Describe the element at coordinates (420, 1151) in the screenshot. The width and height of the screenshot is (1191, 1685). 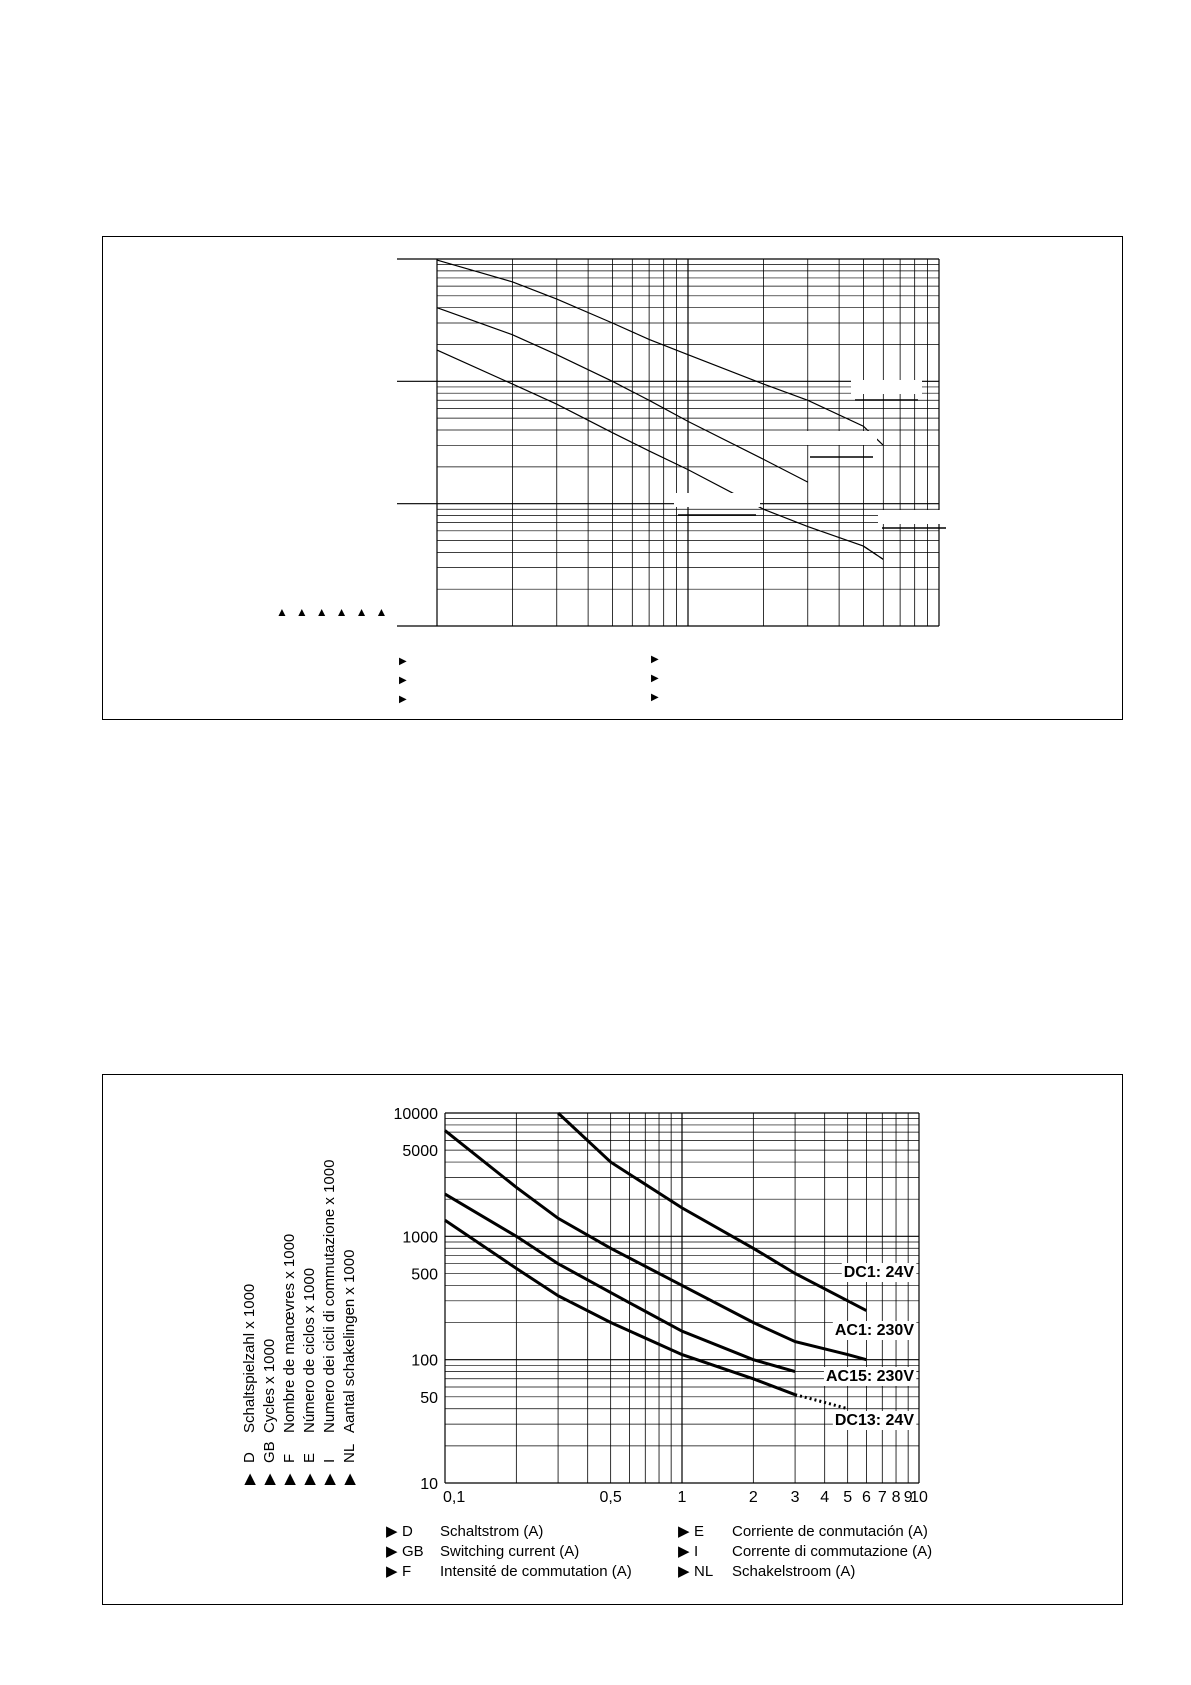
I see `y-tick-label: 5000` at that location.